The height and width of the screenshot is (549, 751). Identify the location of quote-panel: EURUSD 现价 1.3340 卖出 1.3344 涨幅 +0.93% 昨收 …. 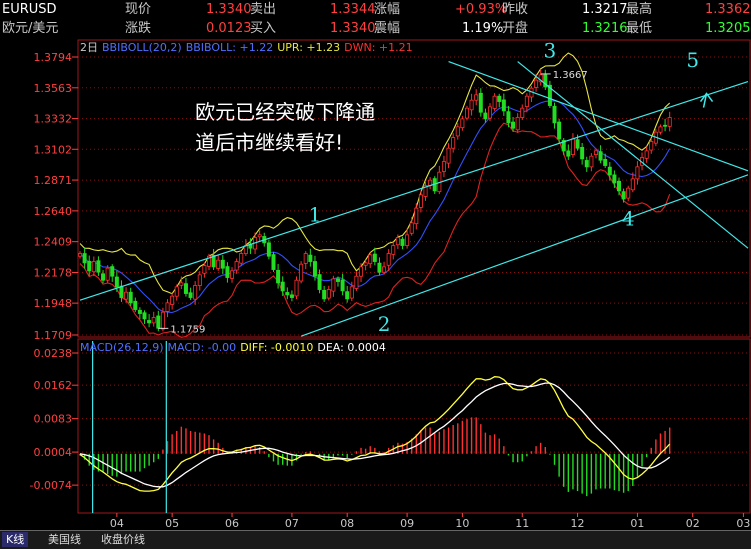
(375, 19).